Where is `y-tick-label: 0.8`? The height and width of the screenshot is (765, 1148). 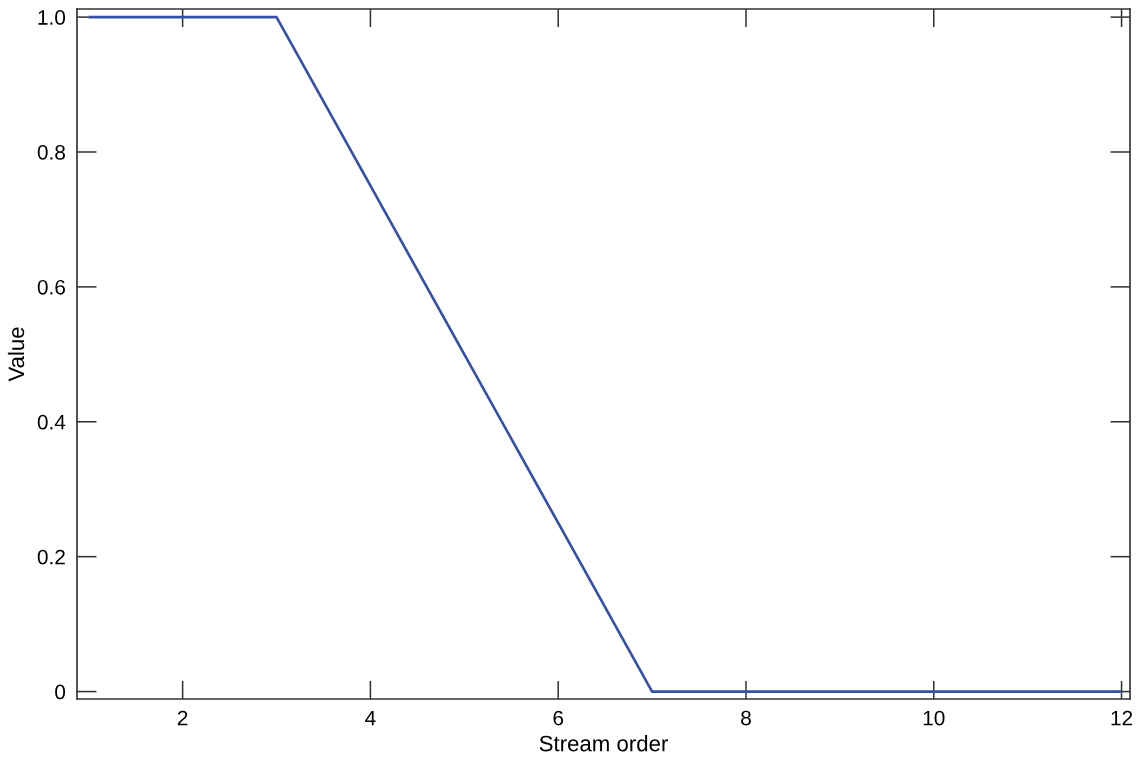 y-tick-label: 0.8 is located at coordinates (51, 152).